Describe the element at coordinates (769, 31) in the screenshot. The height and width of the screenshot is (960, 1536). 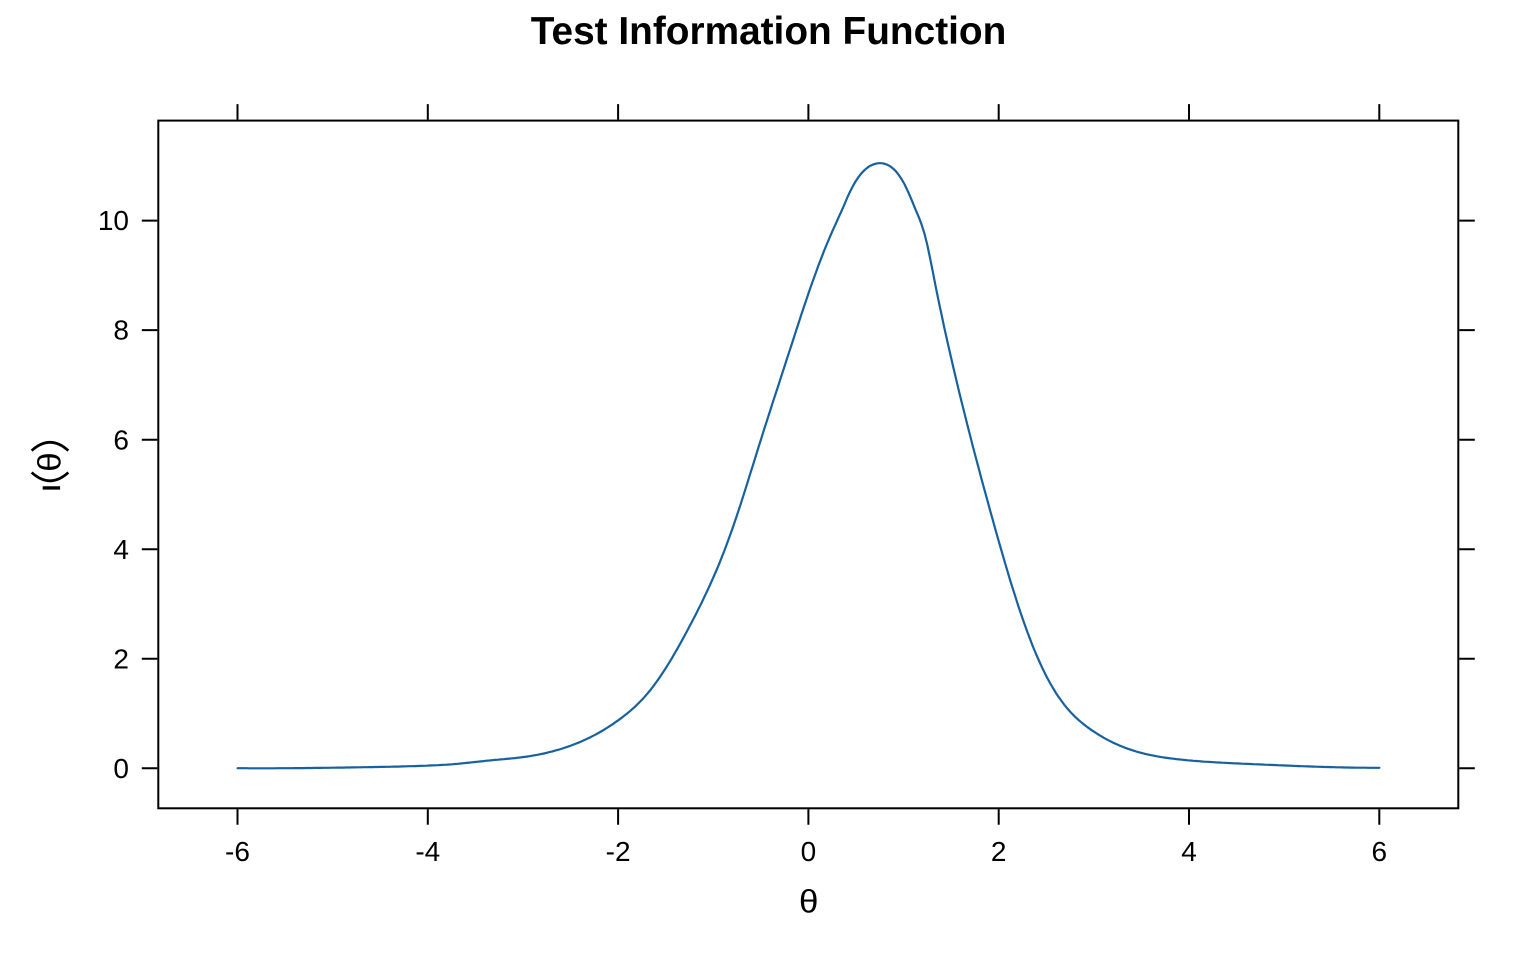
I see `svg-text: Test Information Function` at that location.